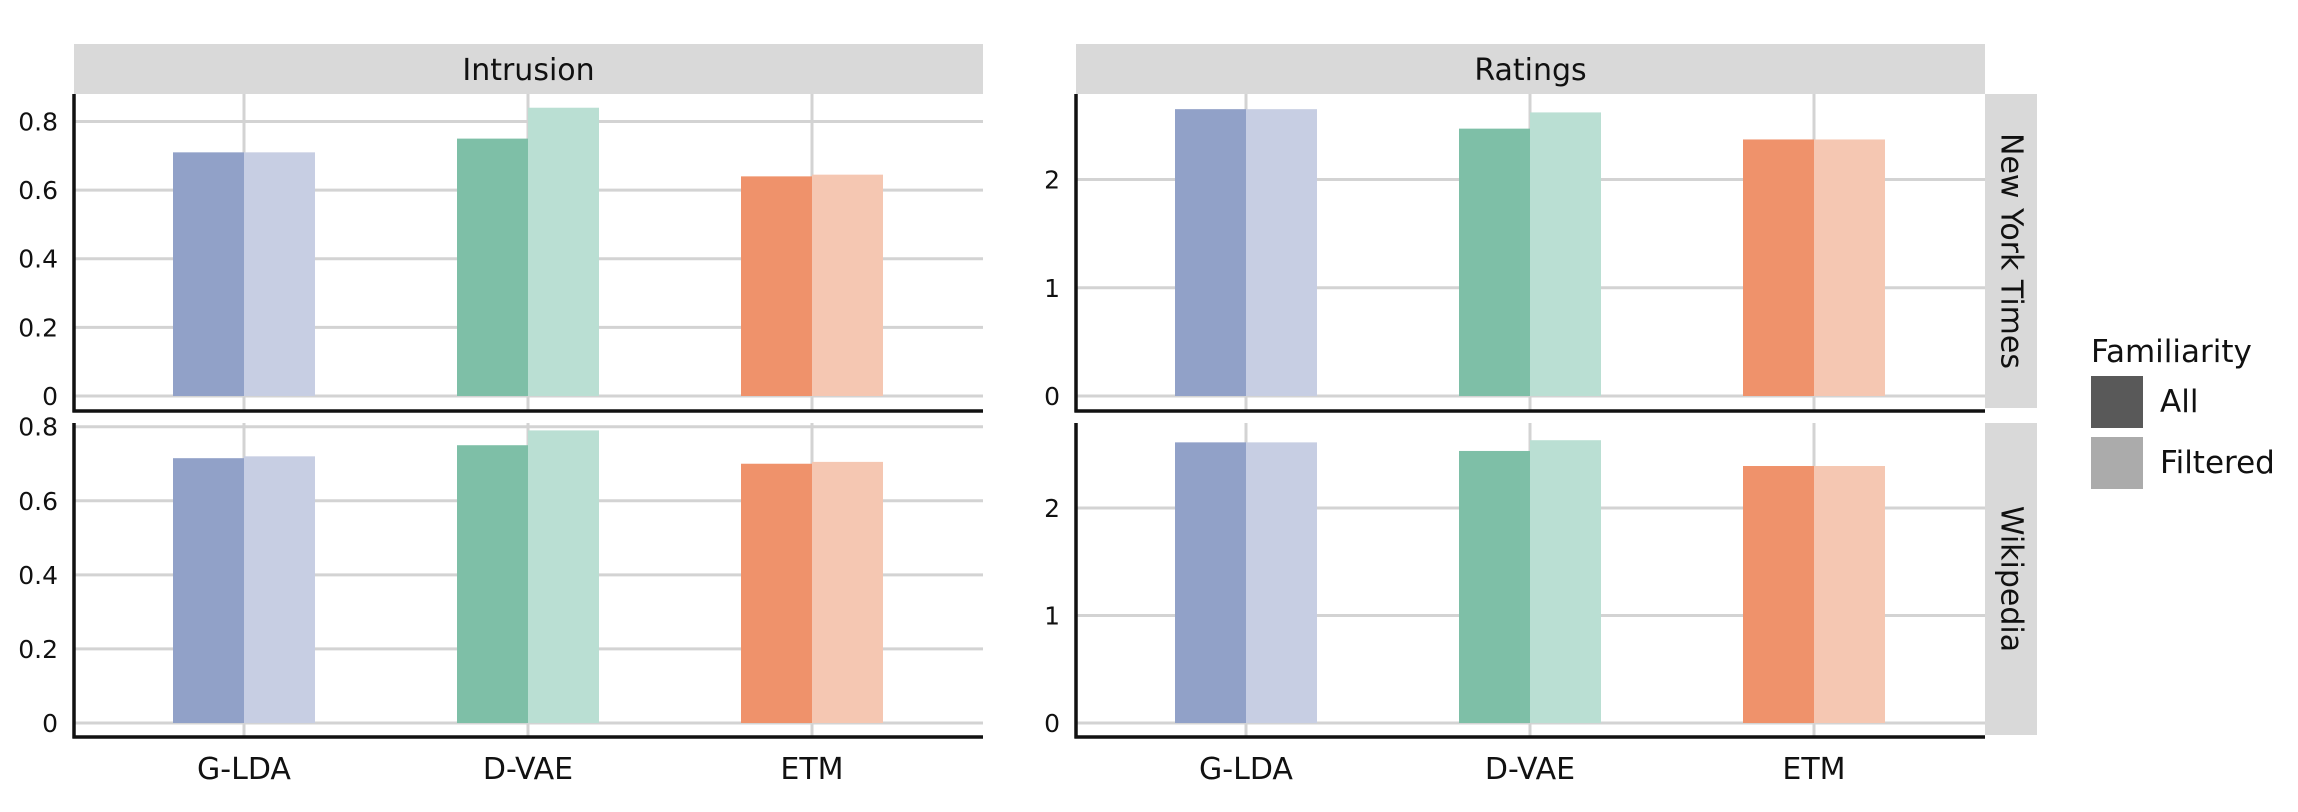 This screenshot has width=2298, height=812. Describe the element at coordinates (2117, 402) in the screenshot. I see `legend-swatch-all` at that location.